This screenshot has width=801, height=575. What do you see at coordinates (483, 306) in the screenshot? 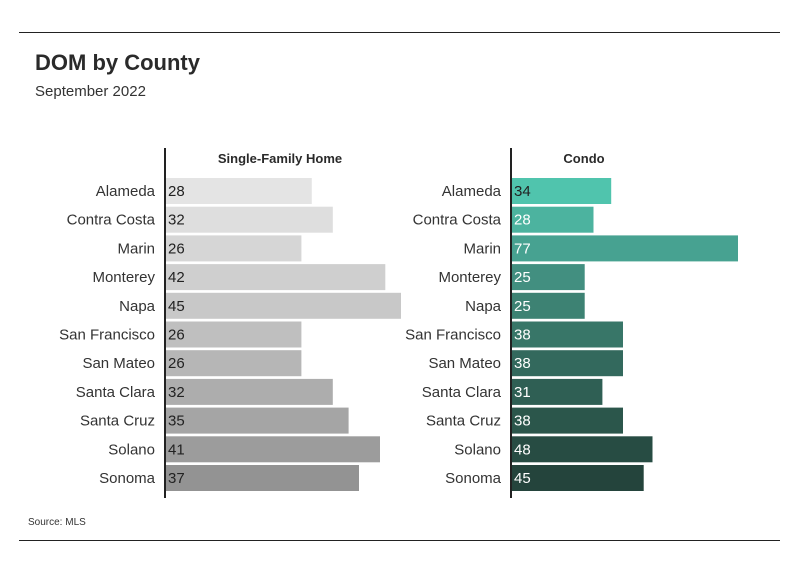
I see `category-label-condo-napa: Napa` at bounding box center [483, 306].